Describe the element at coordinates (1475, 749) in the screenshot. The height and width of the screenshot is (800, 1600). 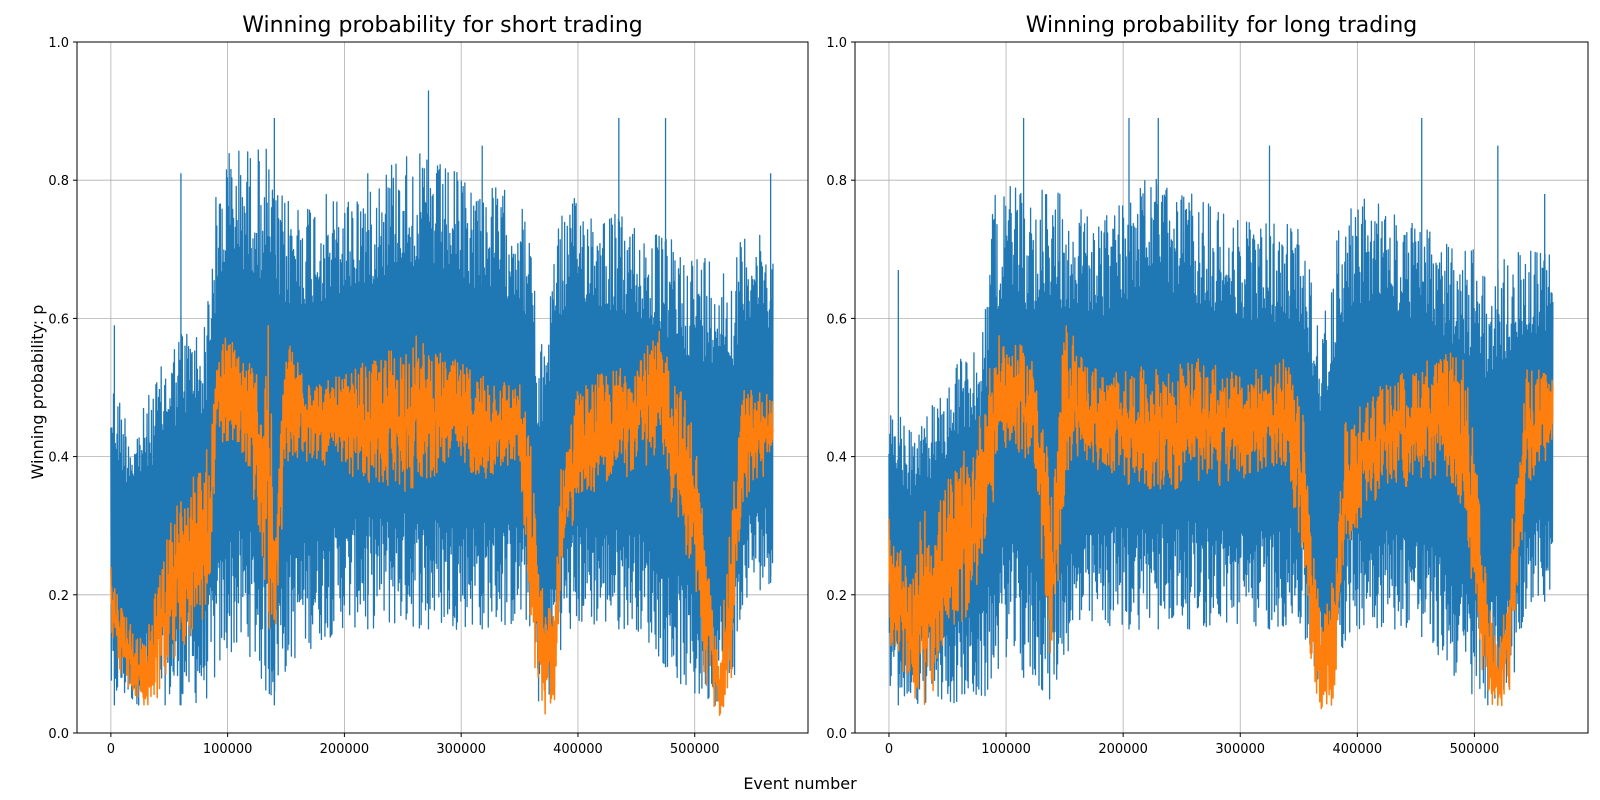
I see `long-trading-x-tick-label: 500000` at that location.